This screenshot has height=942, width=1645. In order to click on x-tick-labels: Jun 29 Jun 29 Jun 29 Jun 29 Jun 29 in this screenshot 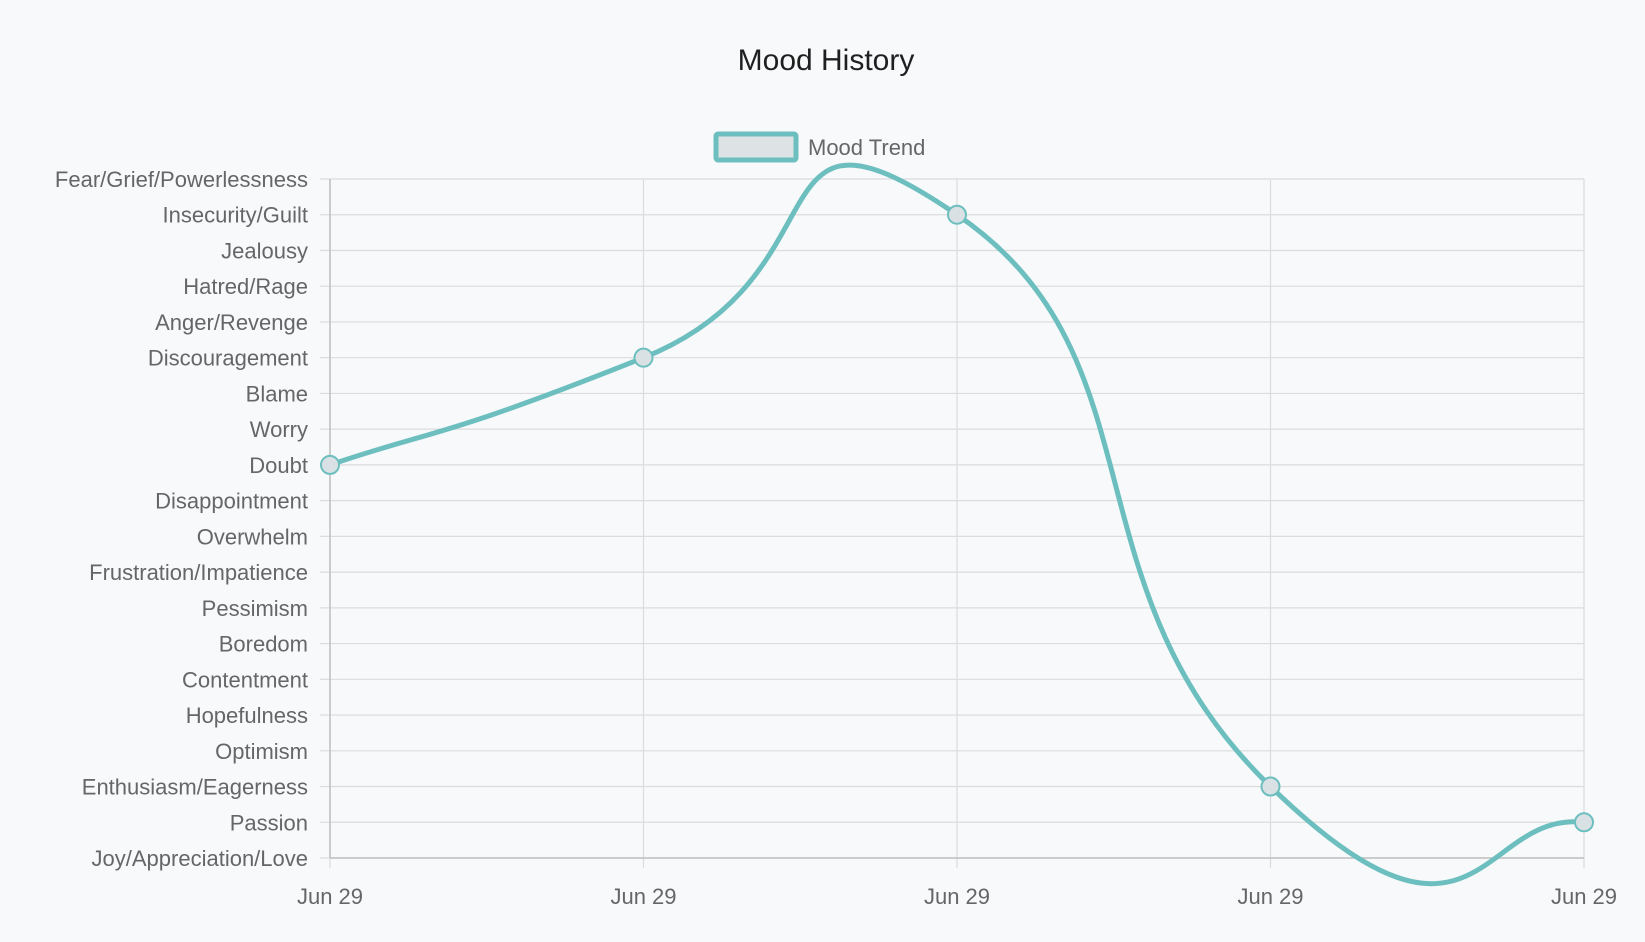, I will do `click(957, 896)`.